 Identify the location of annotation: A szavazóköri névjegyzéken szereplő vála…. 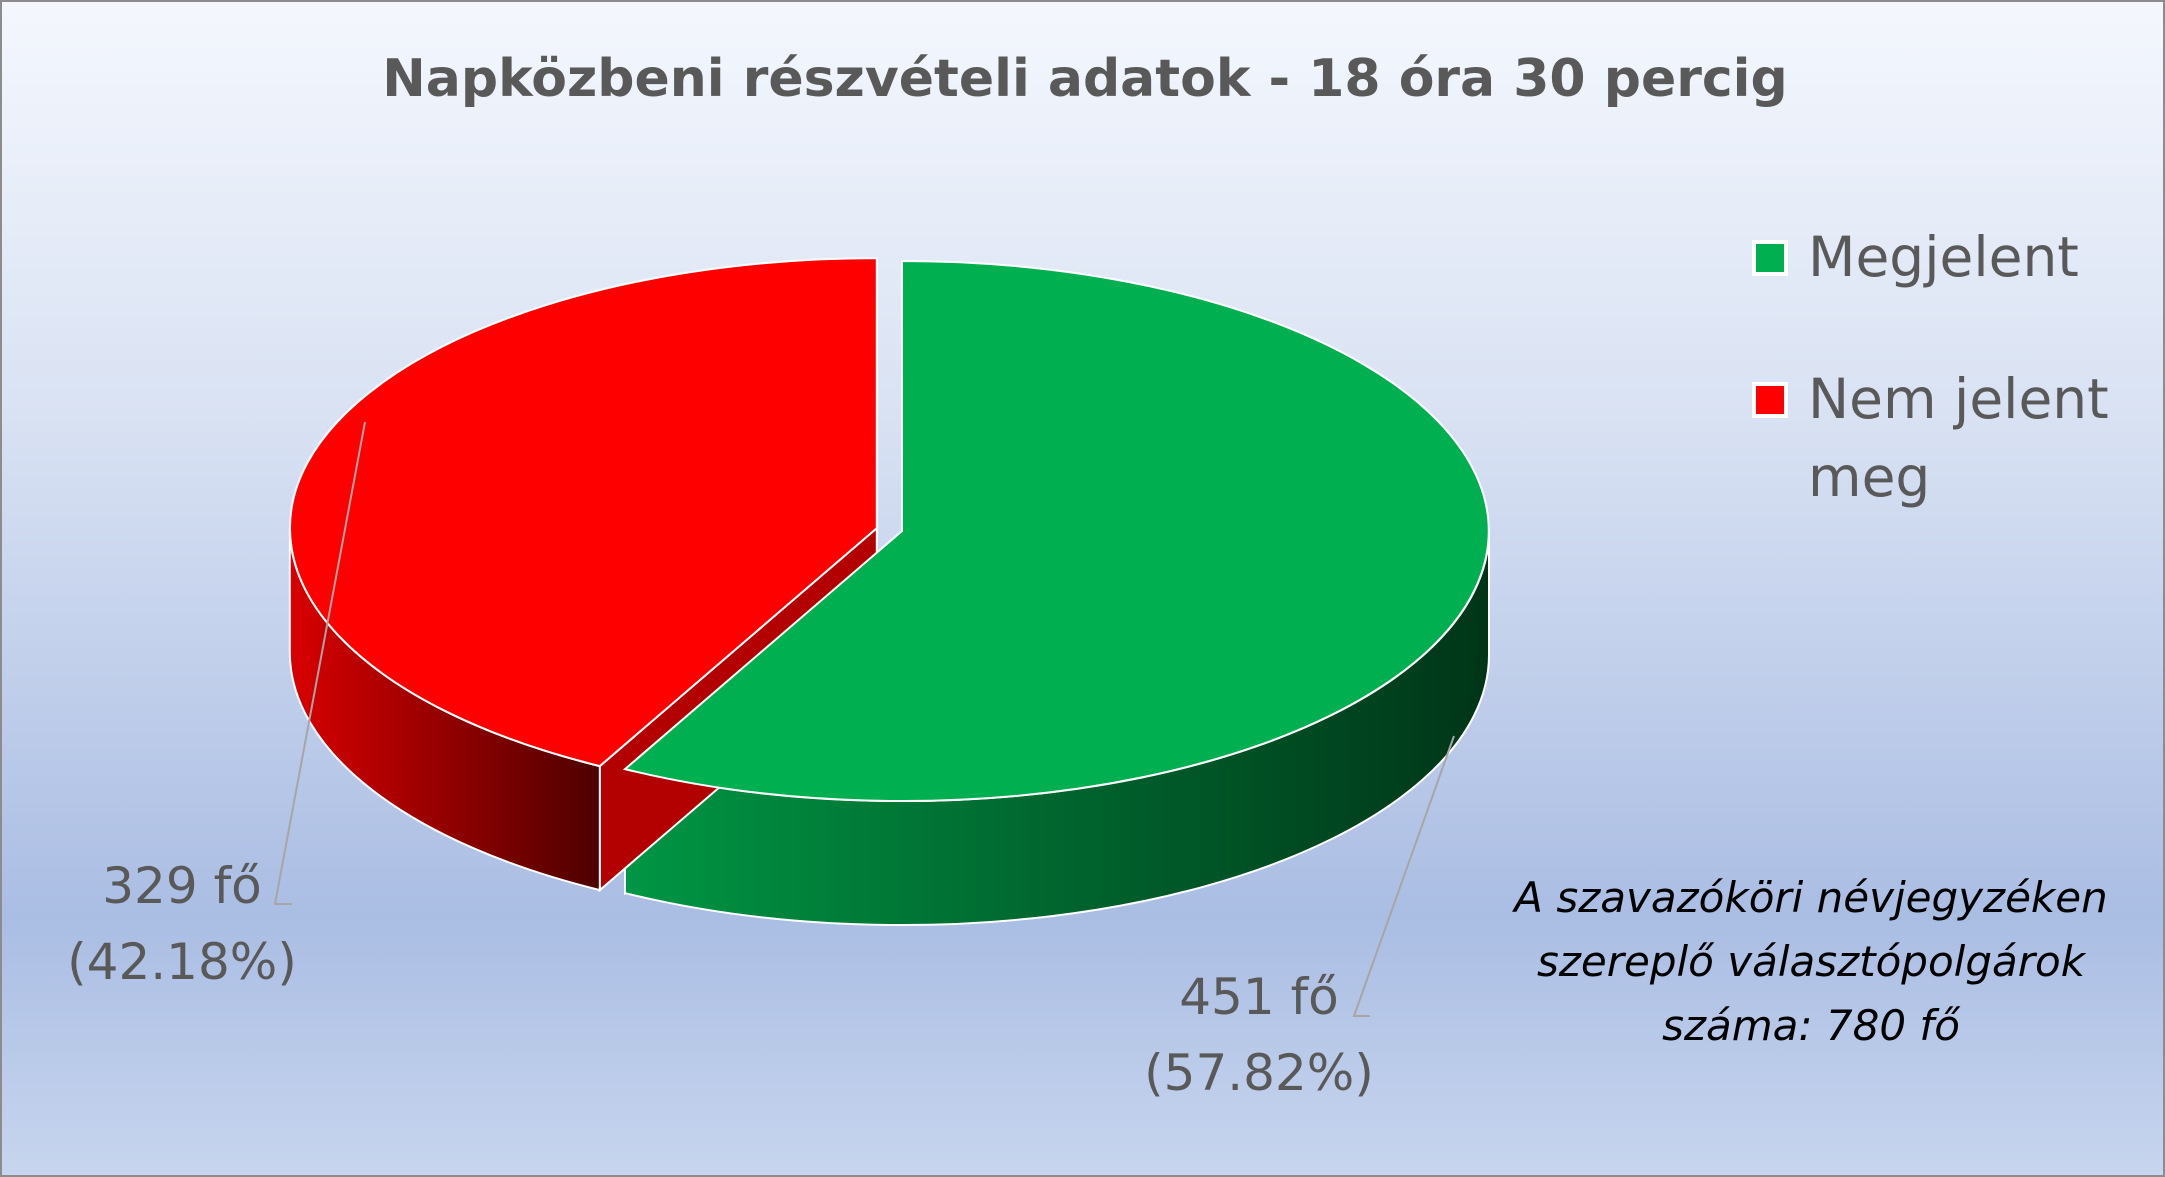
(1811, 961).